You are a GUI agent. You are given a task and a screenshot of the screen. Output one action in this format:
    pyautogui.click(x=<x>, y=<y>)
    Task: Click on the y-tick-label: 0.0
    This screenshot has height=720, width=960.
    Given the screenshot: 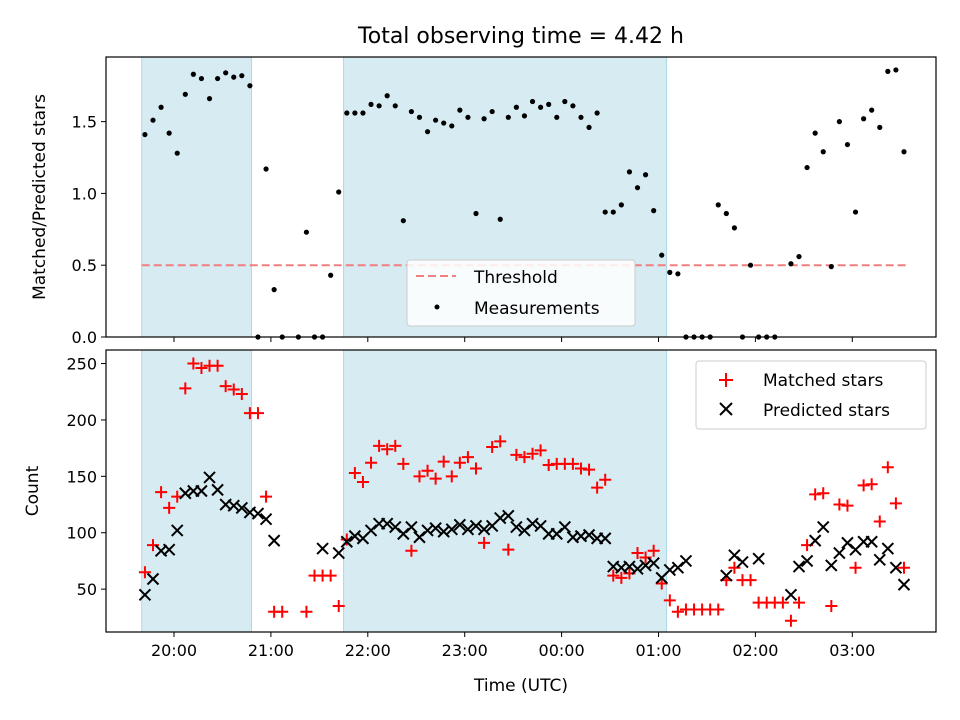 What is the action you would take?
    pyautogui.click(x=84, y=337)
    